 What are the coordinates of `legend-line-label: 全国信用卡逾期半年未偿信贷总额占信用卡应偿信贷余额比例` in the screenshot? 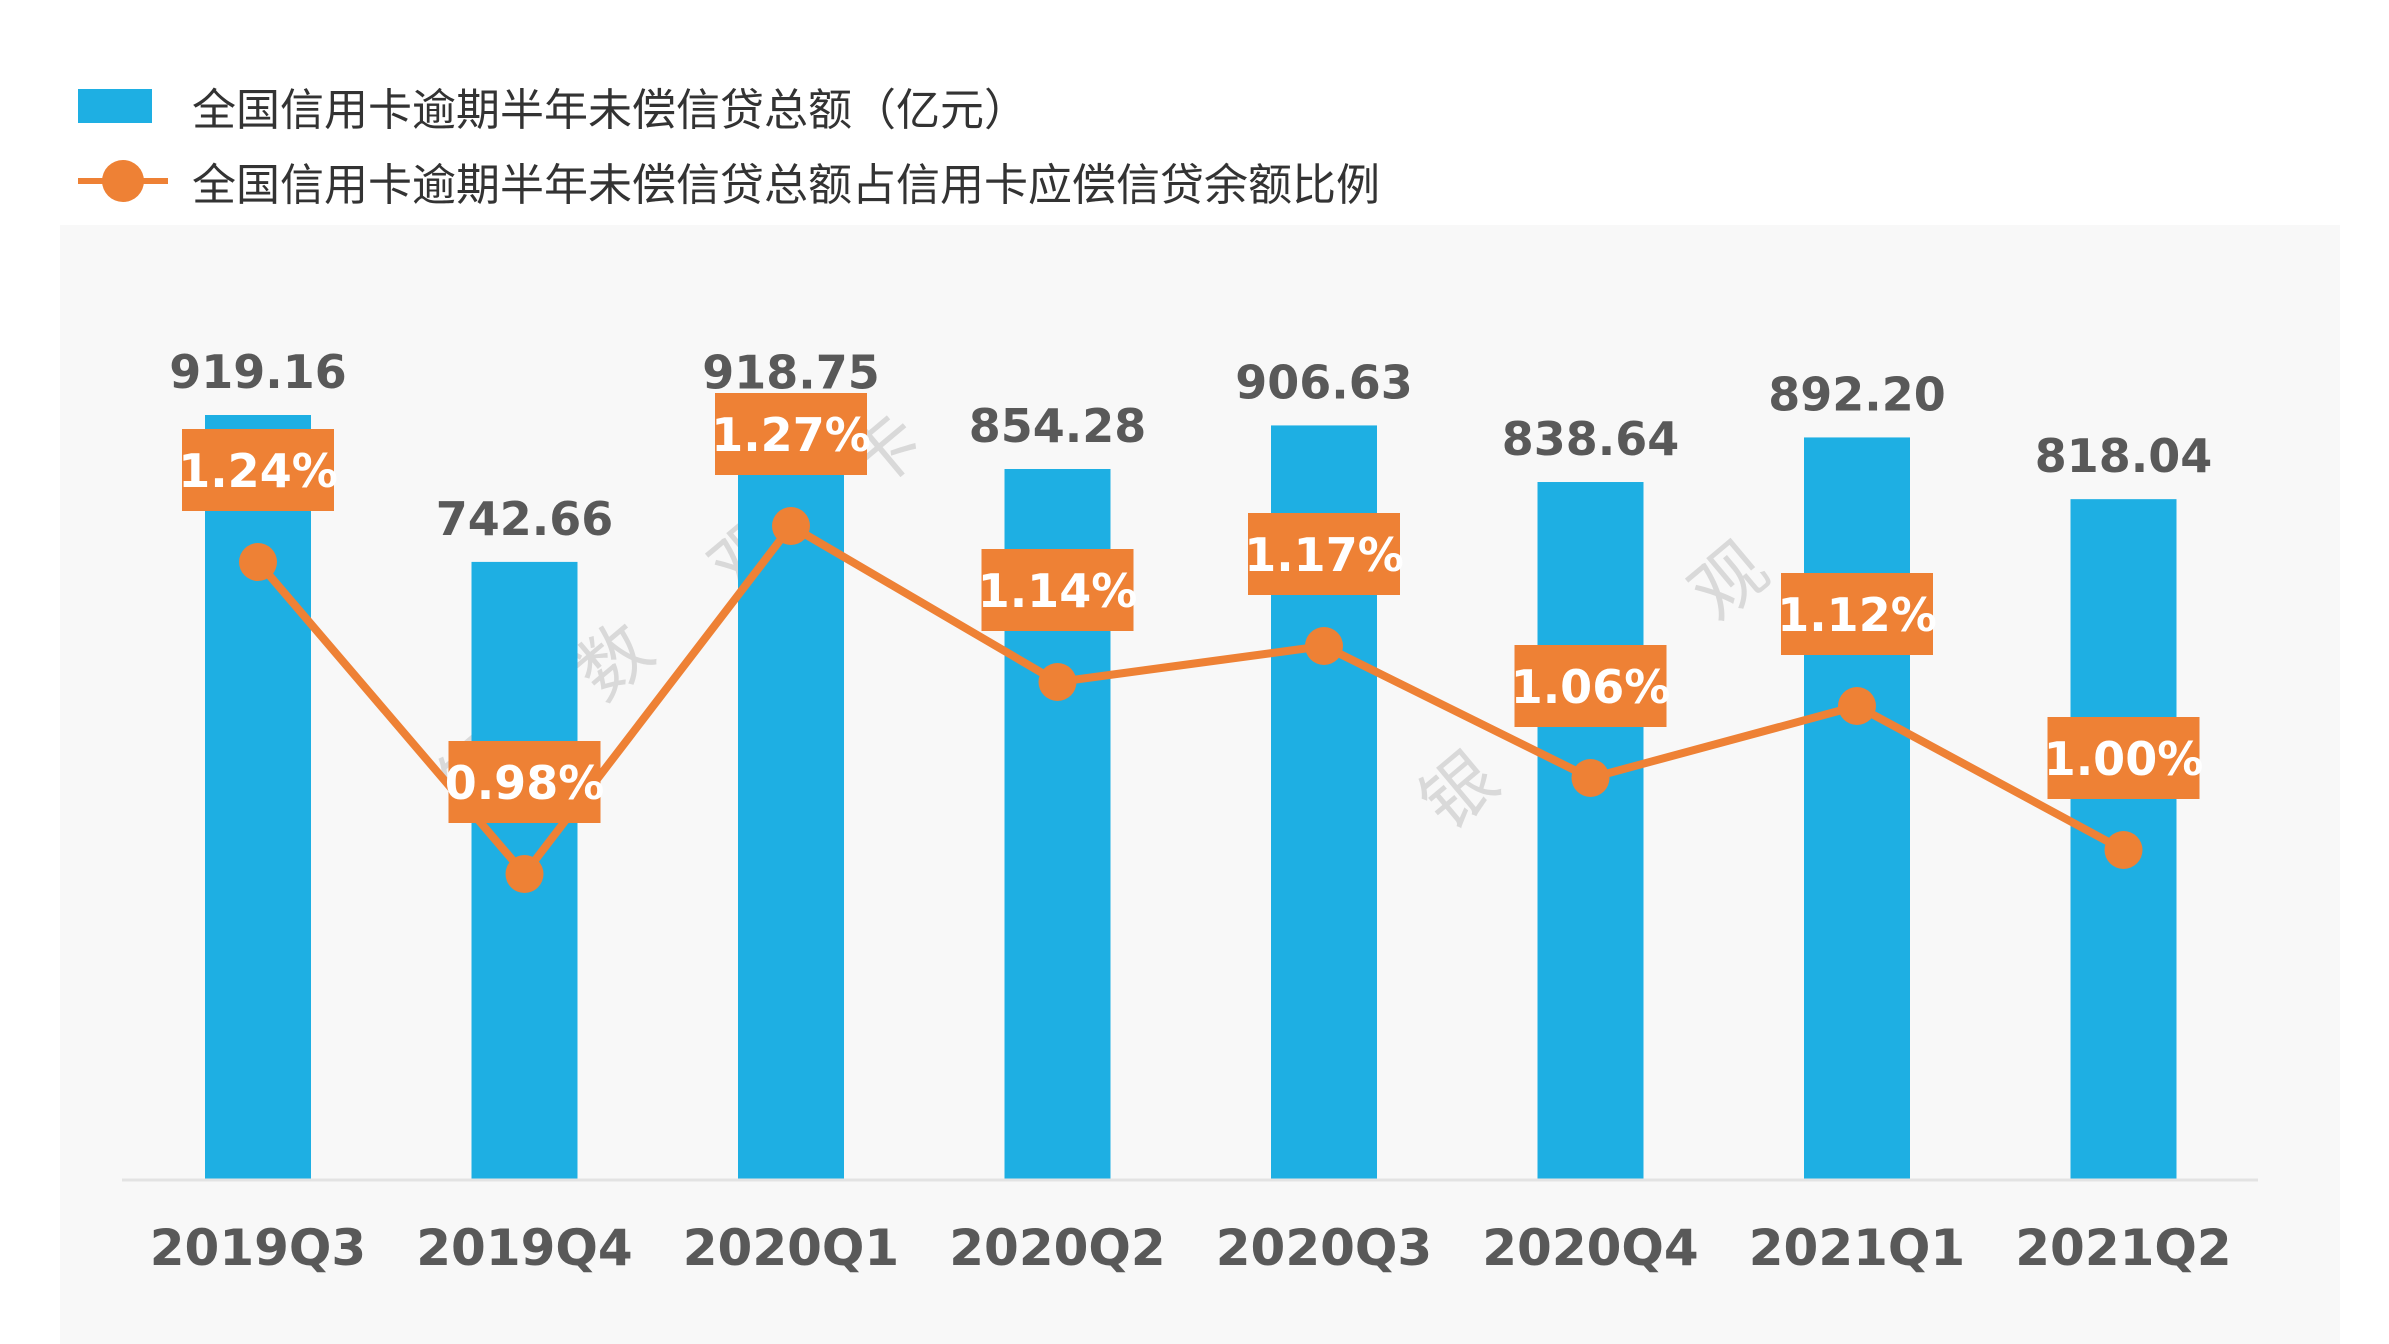 It's located at (786, 185).